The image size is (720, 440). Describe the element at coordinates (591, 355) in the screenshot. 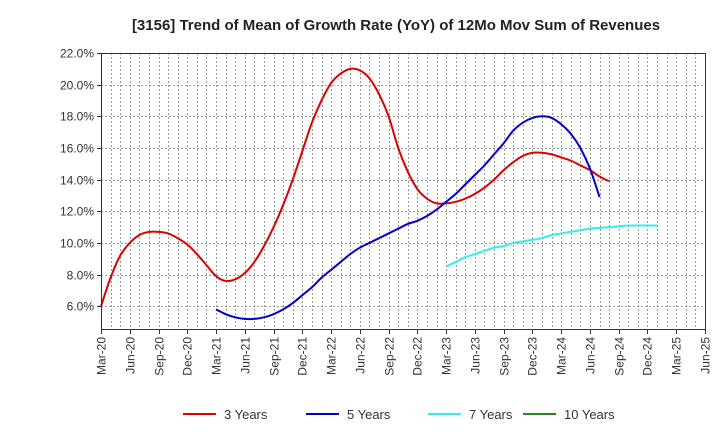

I see `x-tick-label: Jun-24` at that location.